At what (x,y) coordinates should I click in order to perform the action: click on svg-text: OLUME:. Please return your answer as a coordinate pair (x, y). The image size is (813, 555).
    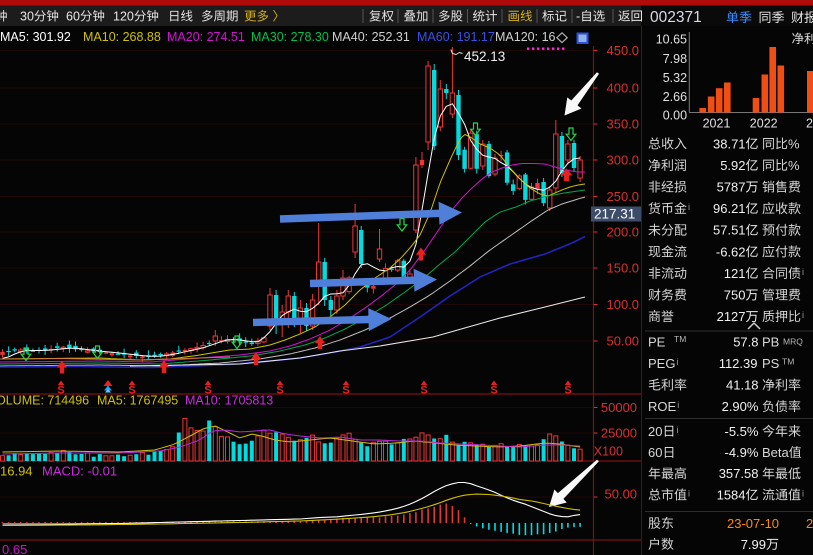
    Looking at the image, I should click on (22, 401).